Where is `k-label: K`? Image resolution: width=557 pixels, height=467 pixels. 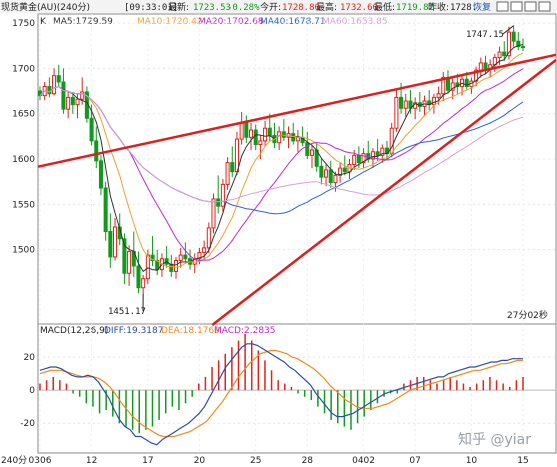
k-label: K is located at coordinates (43, 22).